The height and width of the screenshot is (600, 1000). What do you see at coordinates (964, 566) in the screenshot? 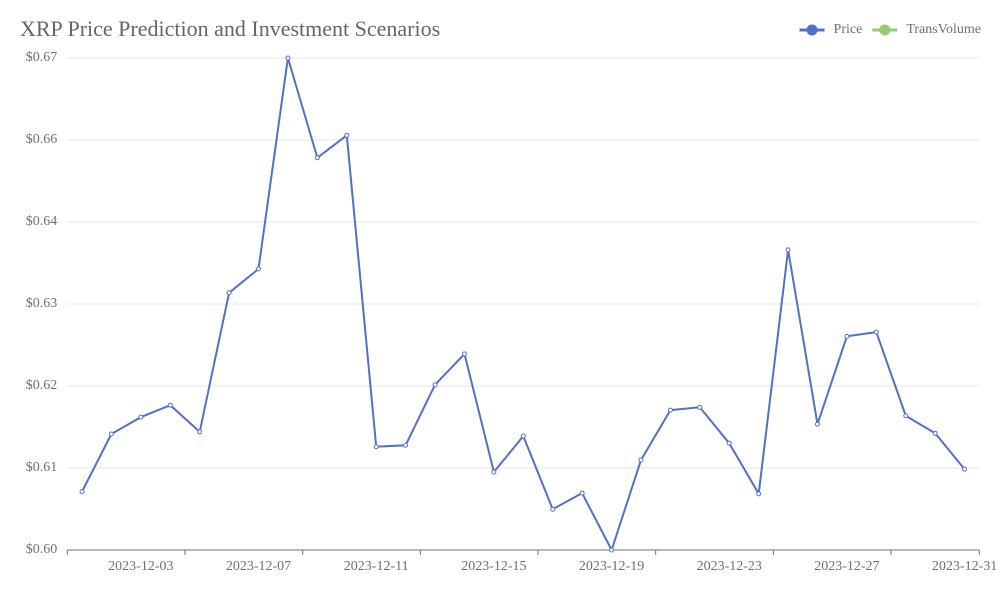
I see `x-tick-label: 2023-12-31` at bounding box center [964, 566].